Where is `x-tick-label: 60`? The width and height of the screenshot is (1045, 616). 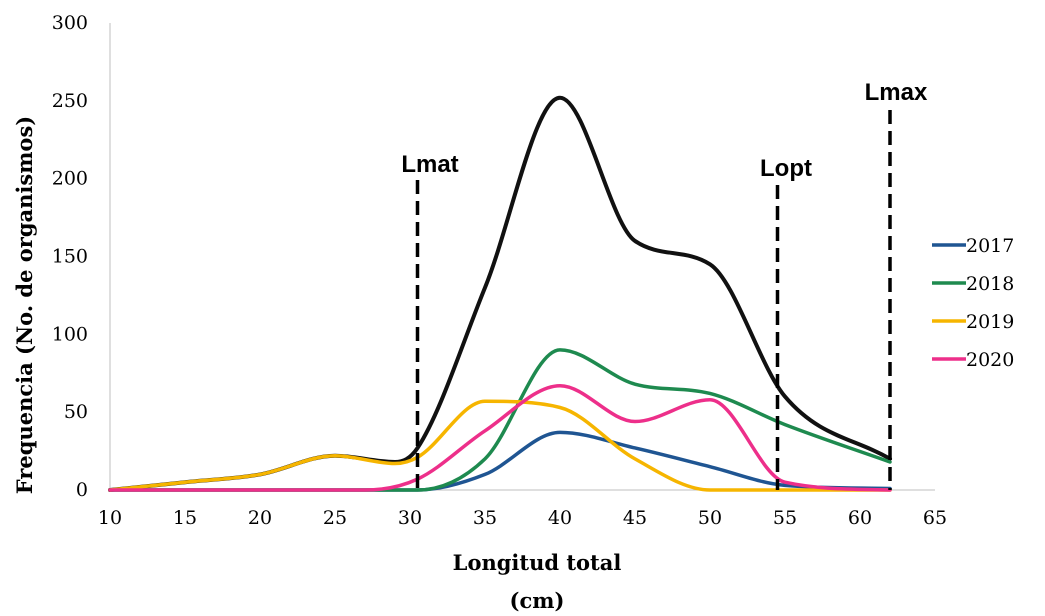 x-tick-label: 60 is located at coordinates (860, 518).